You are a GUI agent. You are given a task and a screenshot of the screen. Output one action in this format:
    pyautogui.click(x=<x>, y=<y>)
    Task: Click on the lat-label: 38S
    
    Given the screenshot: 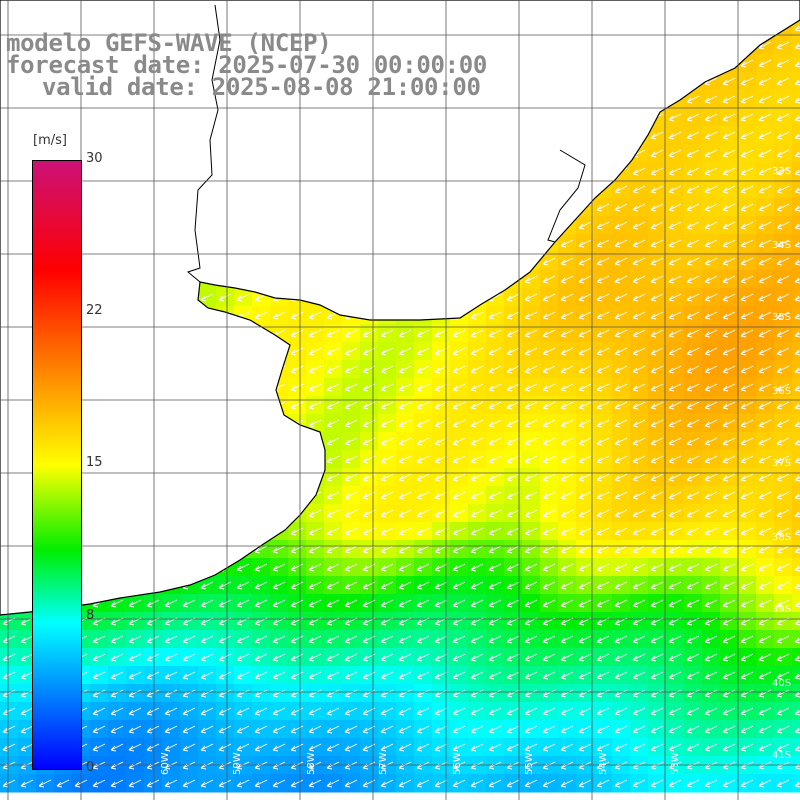 What is the action you would take?
    pyautogui.click(x=782, y=537)
    